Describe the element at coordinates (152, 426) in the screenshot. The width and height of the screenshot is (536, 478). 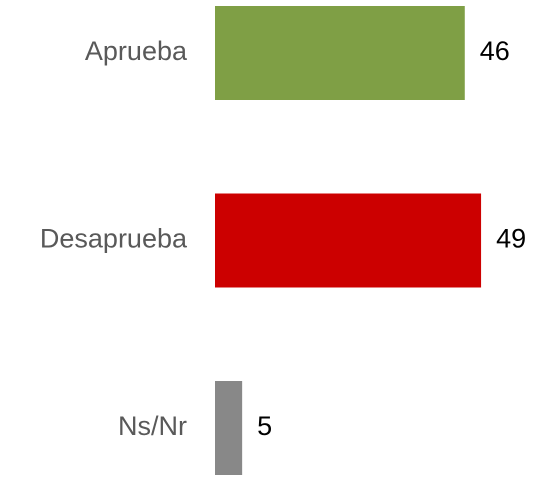
I see `category-label: Ns/Nr` at that location.